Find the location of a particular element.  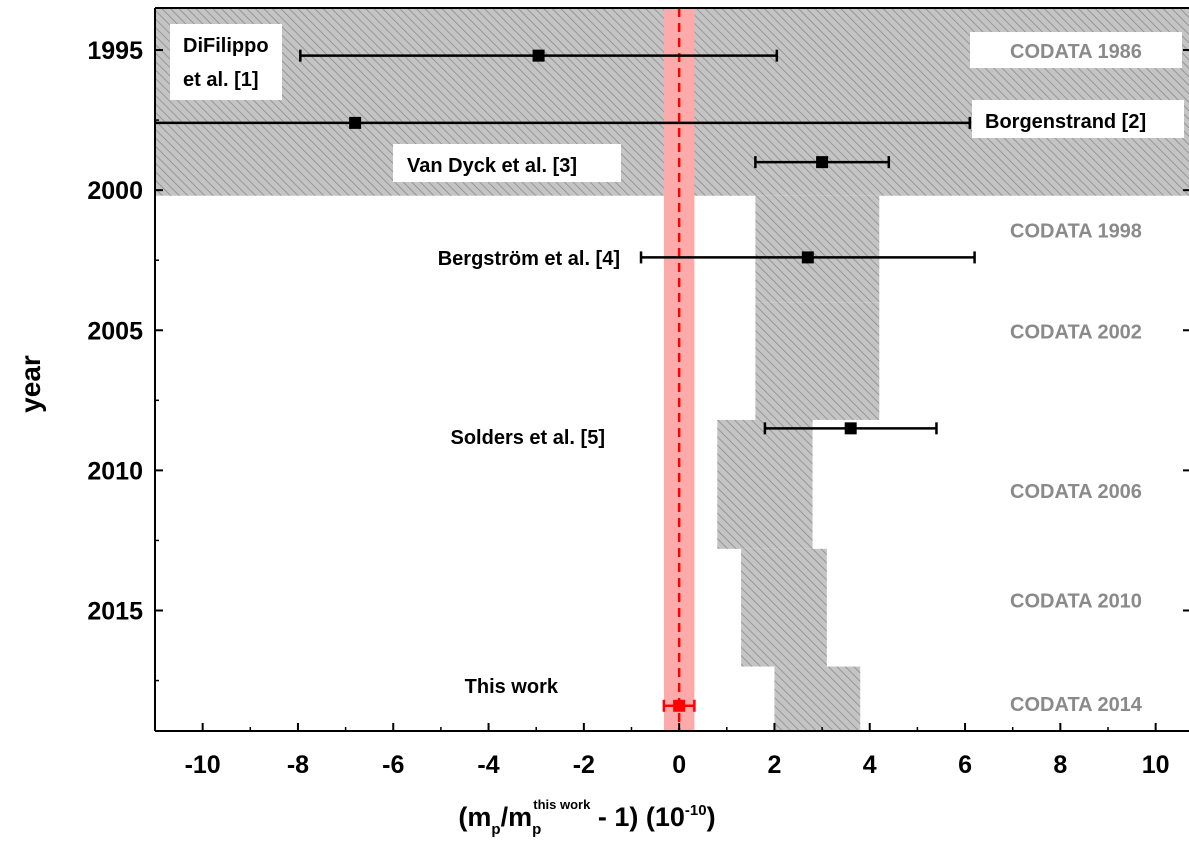

this-work-band is located at coordinates (679, 369).